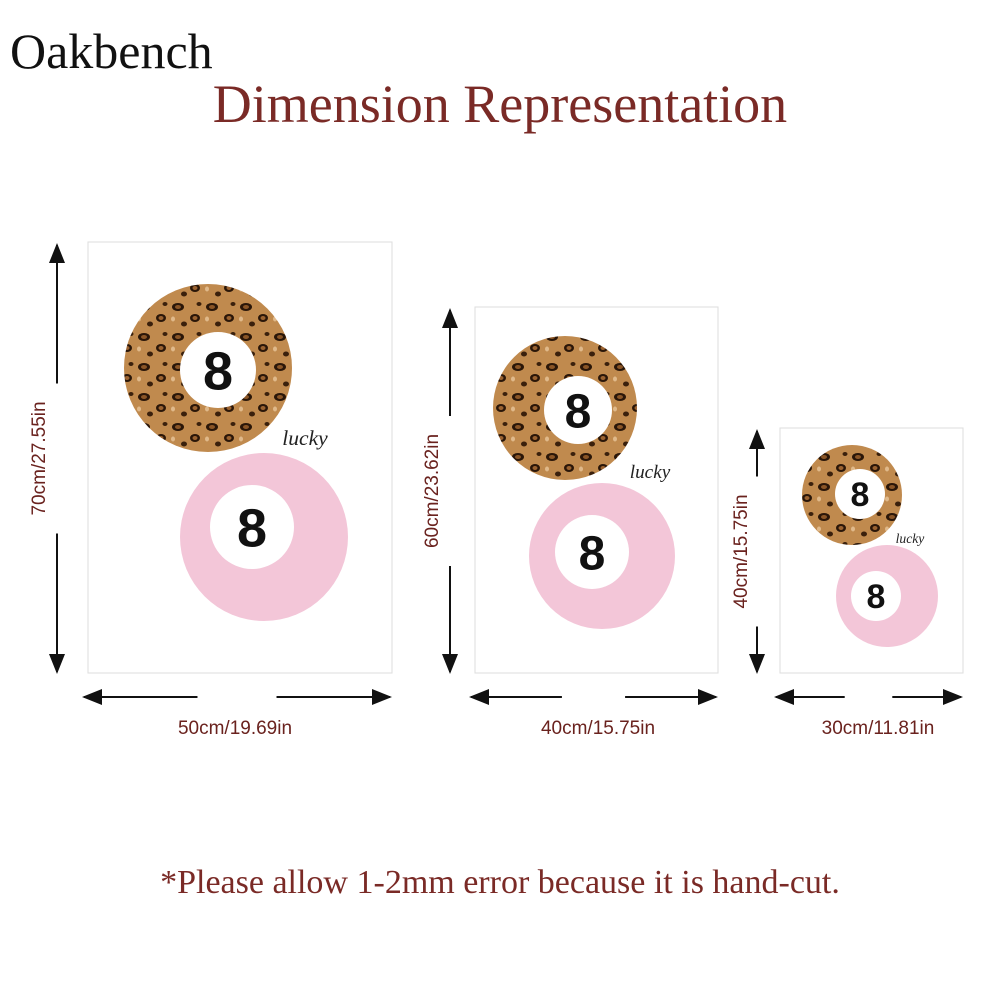 Image resolution: width=1000 pixels, height=1000 pixels. Describe the element at coordinates (432, 491) in the screenshot. I see `height-label: 60cm/23.62in` at that location.